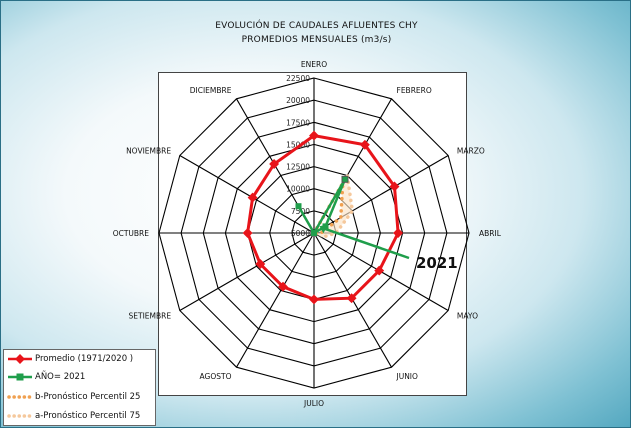 This screenshot has height=429, width=631. I want to click on category-label-abril: ABRIL, so click(490, 233).